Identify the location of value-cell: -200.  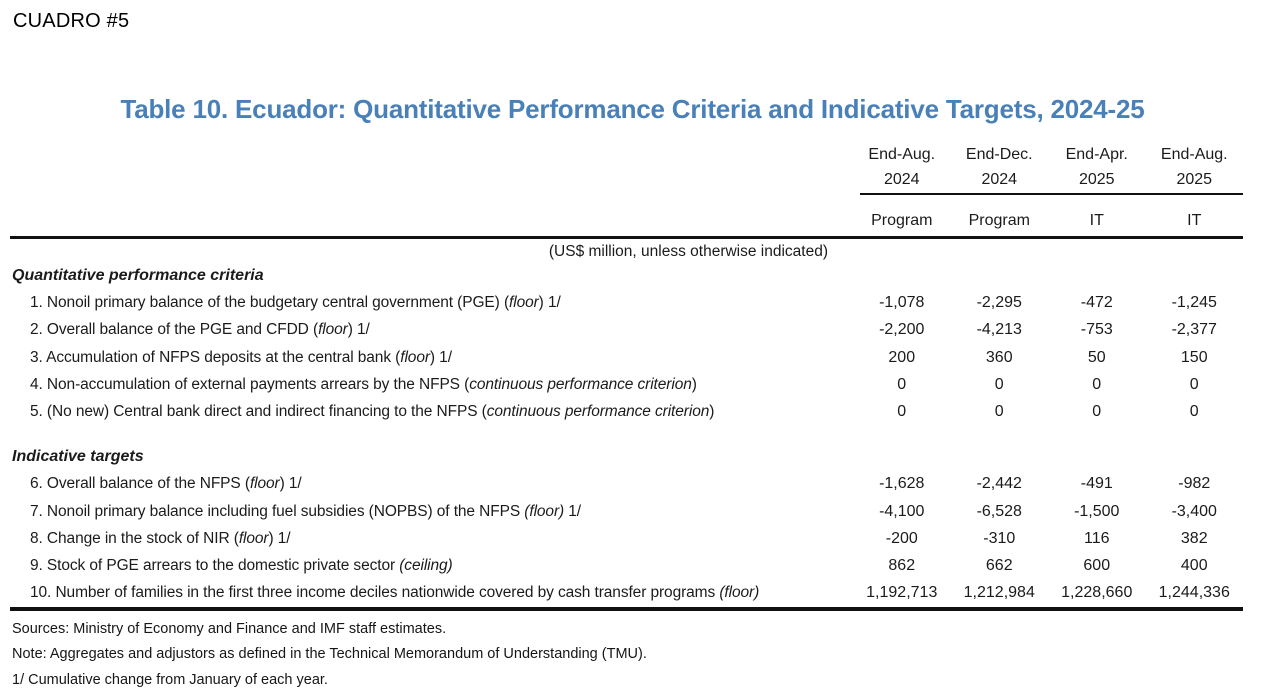
(901, 538).